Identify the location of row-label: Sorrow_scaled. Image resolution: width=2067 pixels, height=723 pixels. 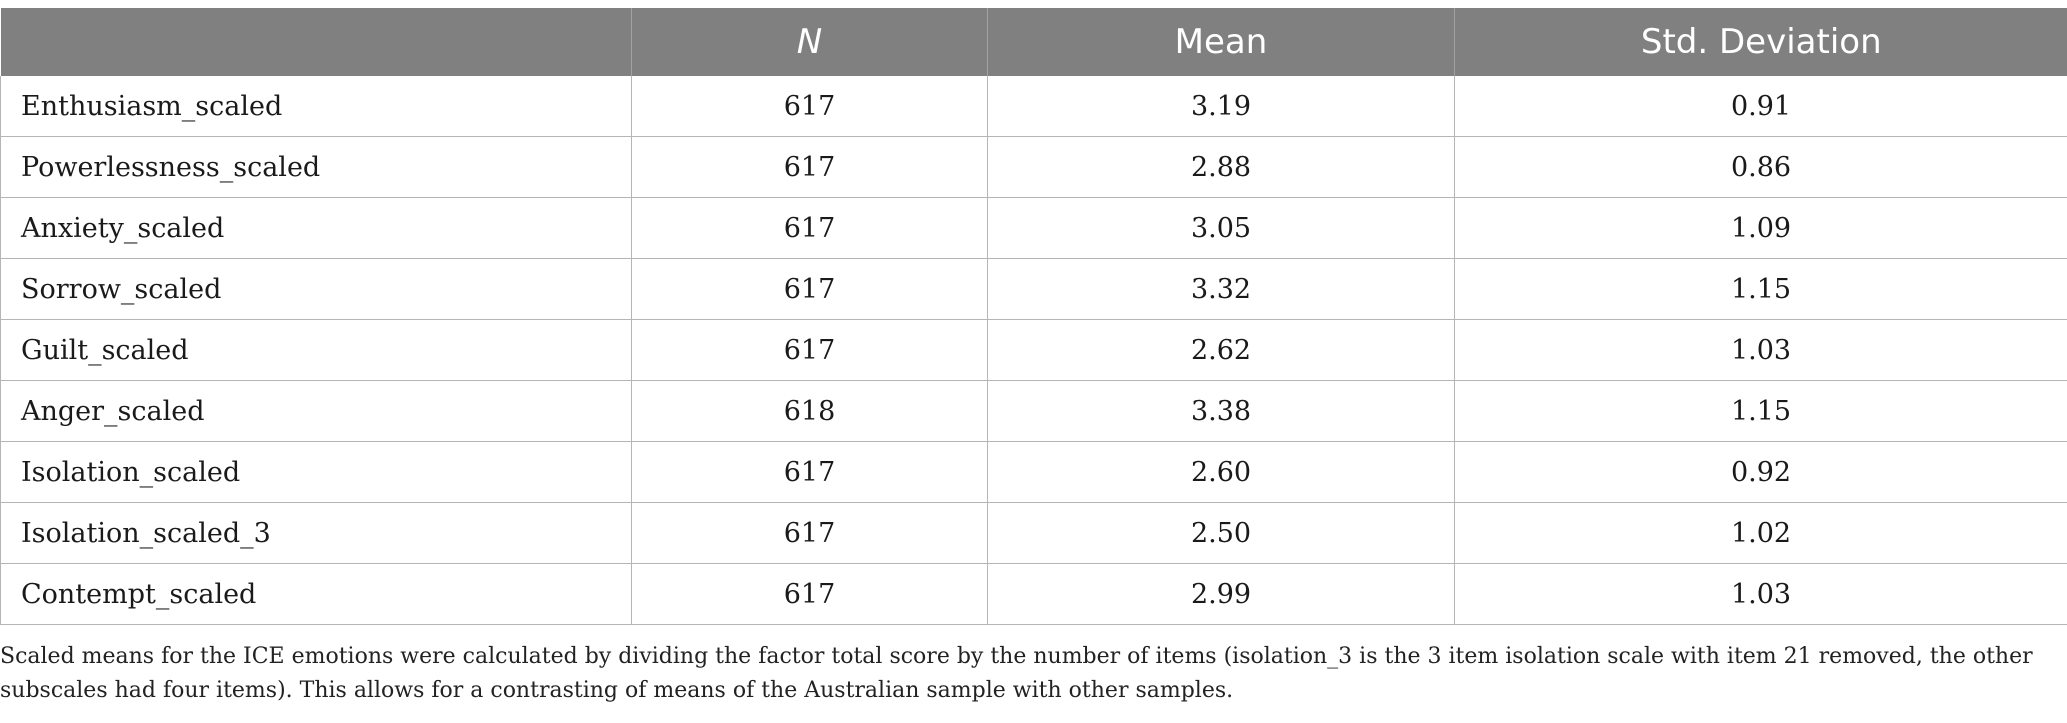
(316, 289).